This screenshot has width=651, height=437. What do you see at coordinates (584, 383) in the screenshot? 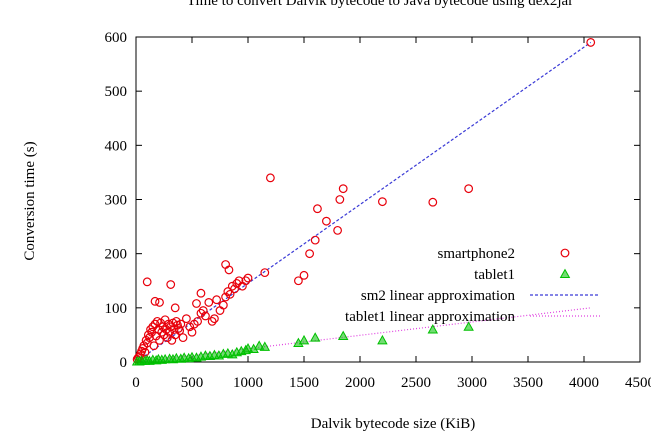
I see `x-tick-label: 4000` at bounding box center [584, 383].